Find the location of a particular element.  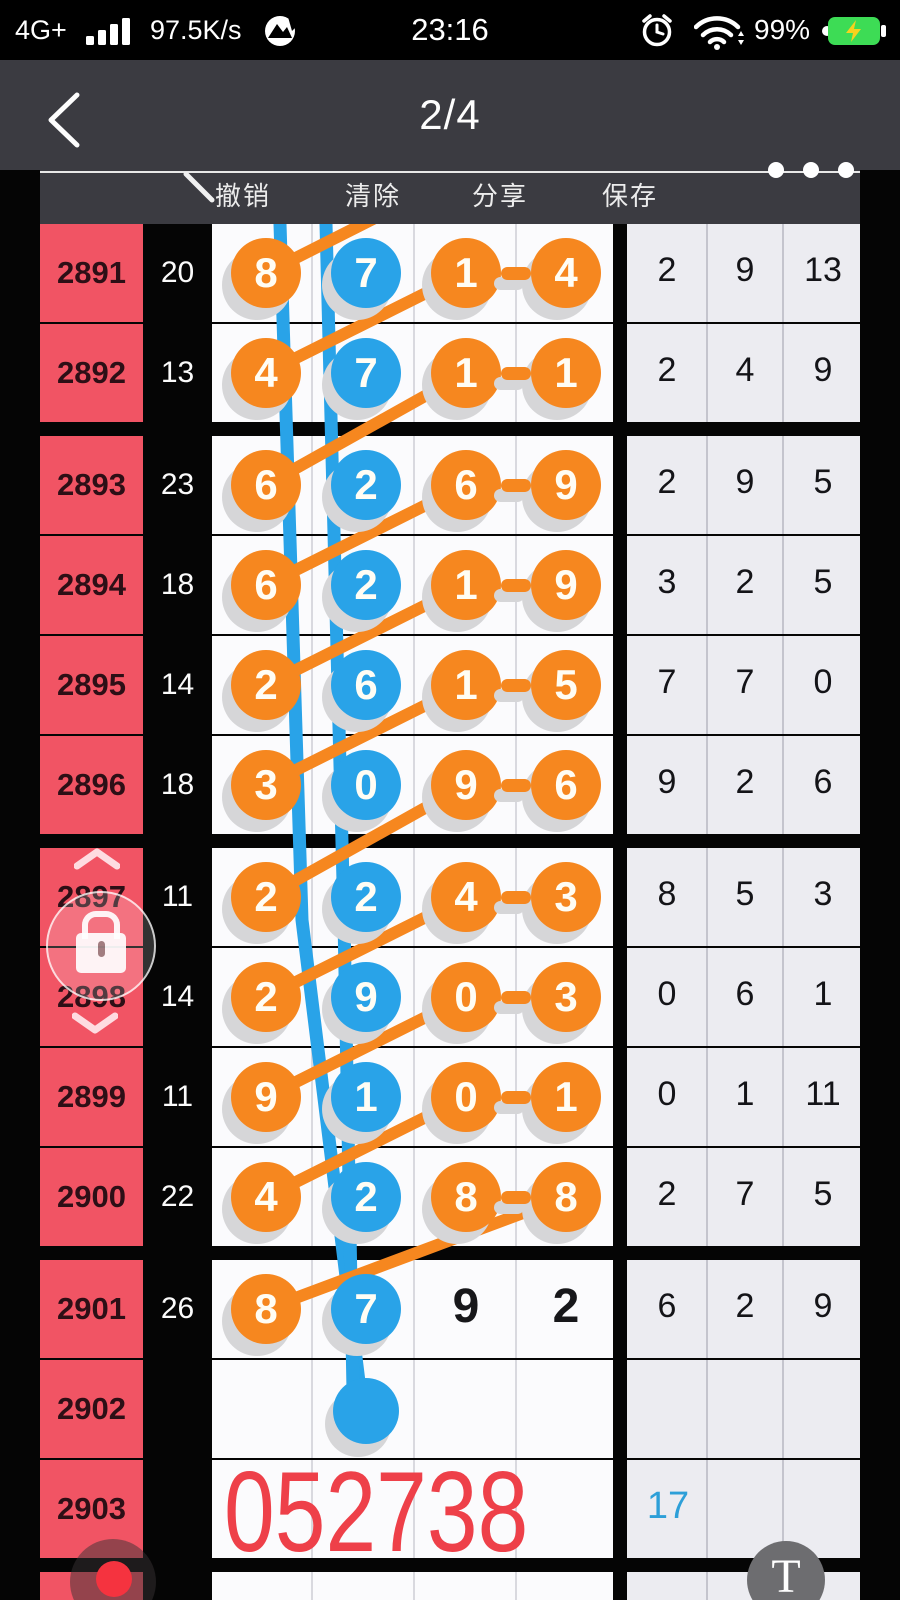

undo-button: 撤销 is located at coordinates (243, 196).